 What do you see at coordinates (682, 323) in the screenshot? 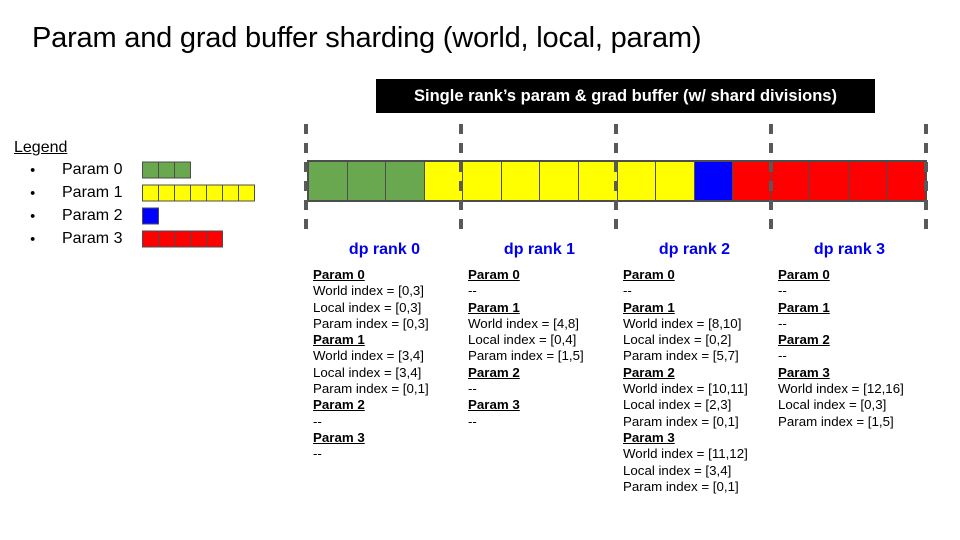
I see `param-index-line: World index = [8,10]` at bounding box center [682, 323].